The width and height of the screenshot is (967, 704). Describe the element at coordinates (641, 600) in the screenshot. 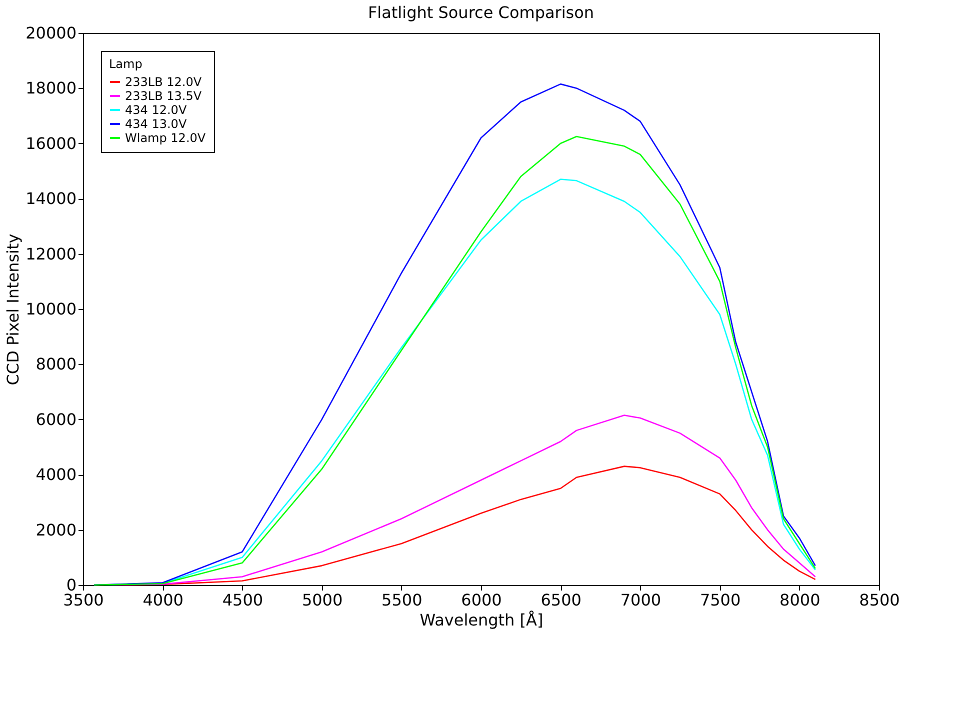

I see `x-tick-label: 7000` at that location.